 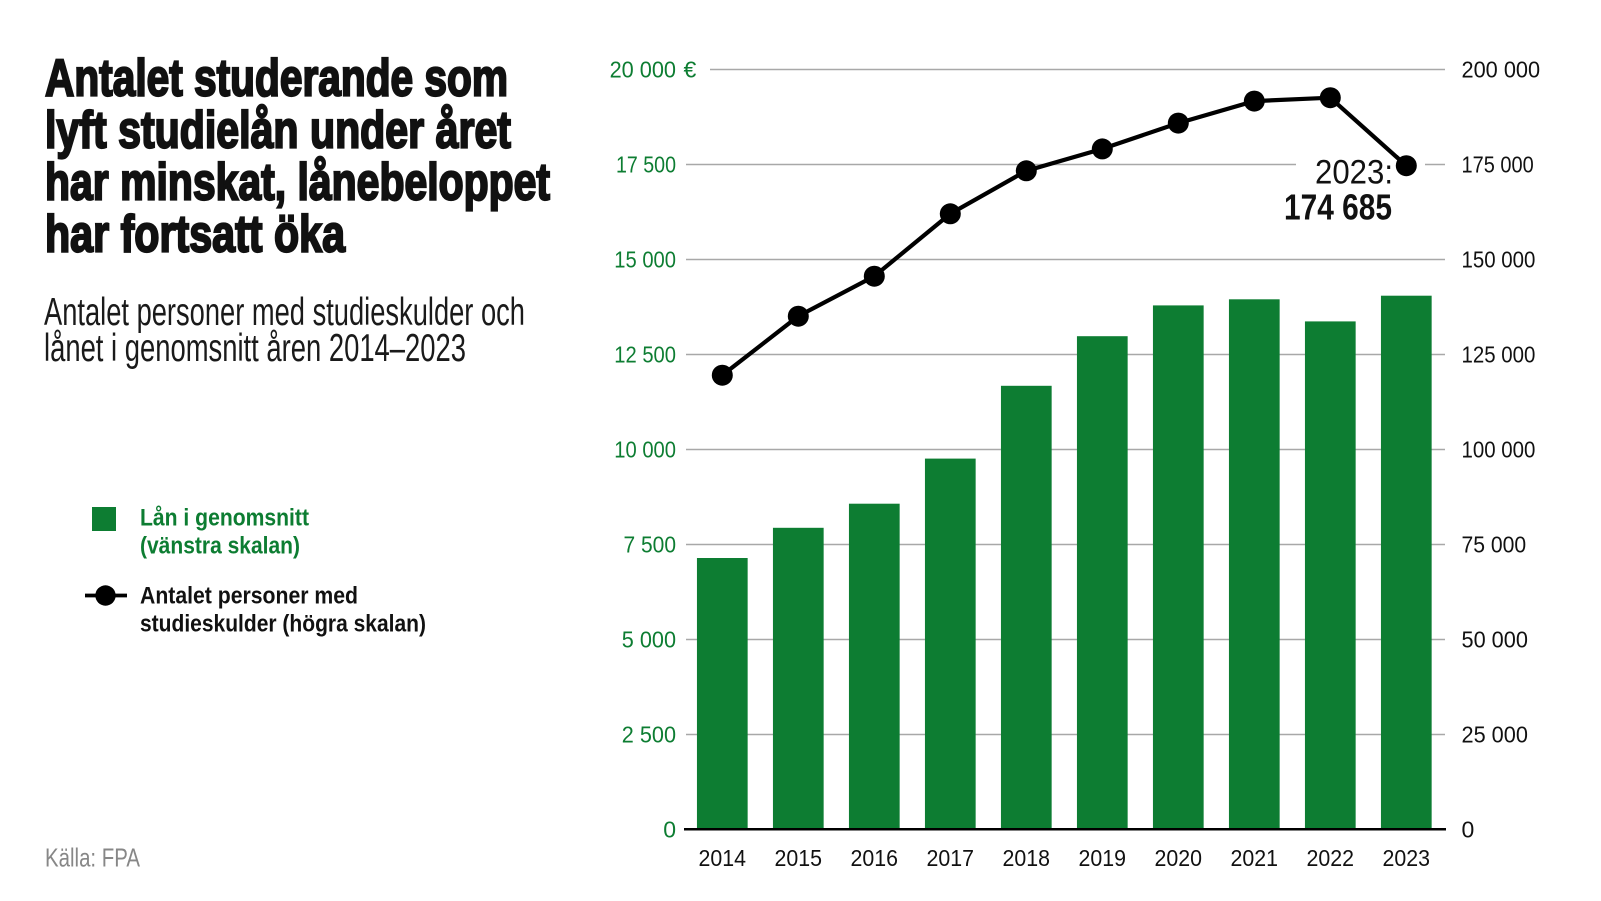 I want to click on svg-text:Antalet personer med studiesku: Antalet personer med studieskulder och, so click(x=284, y=312).